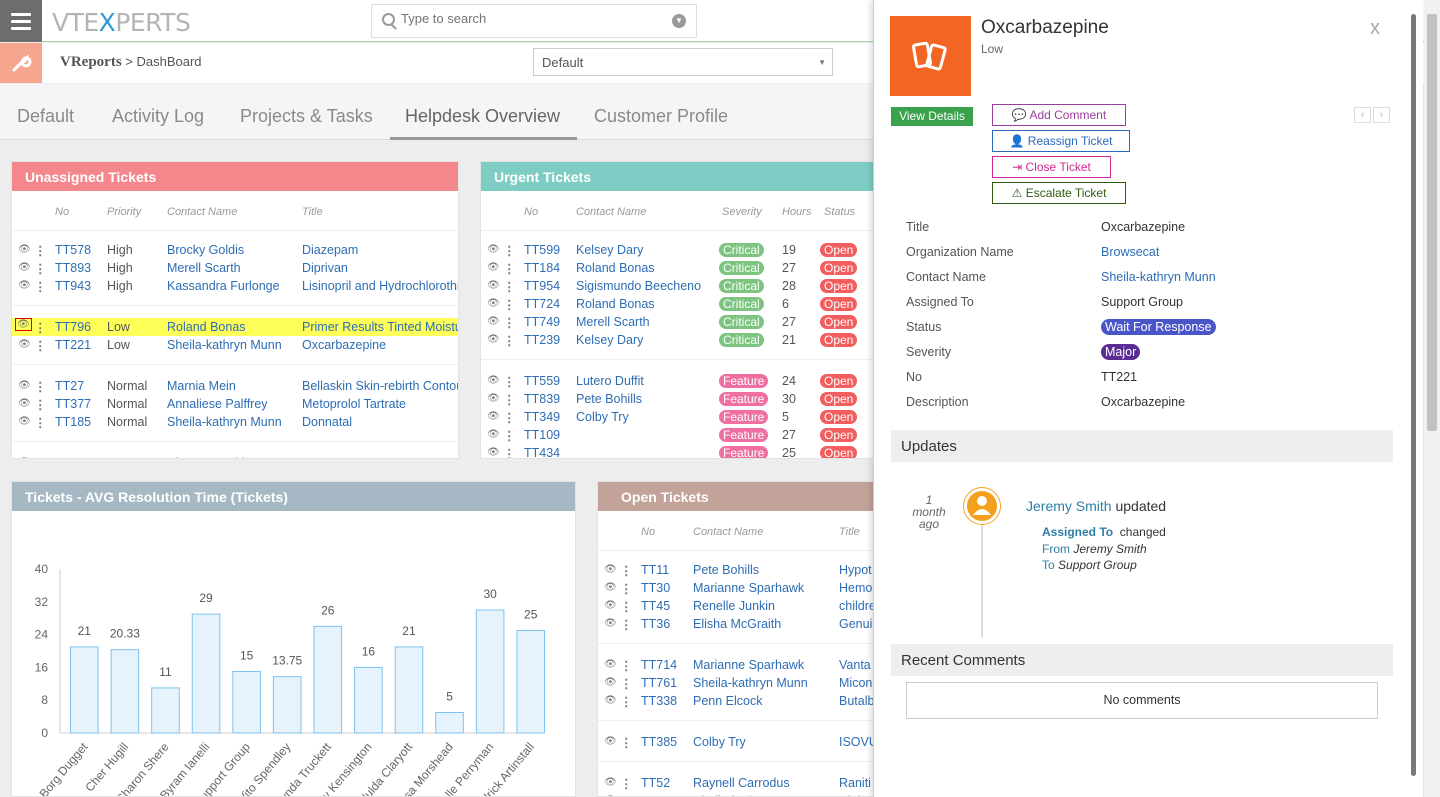  I want to click on table-row: 👁 ⋮ TT338 Penn Elcock Butalb, so click(736, 701).